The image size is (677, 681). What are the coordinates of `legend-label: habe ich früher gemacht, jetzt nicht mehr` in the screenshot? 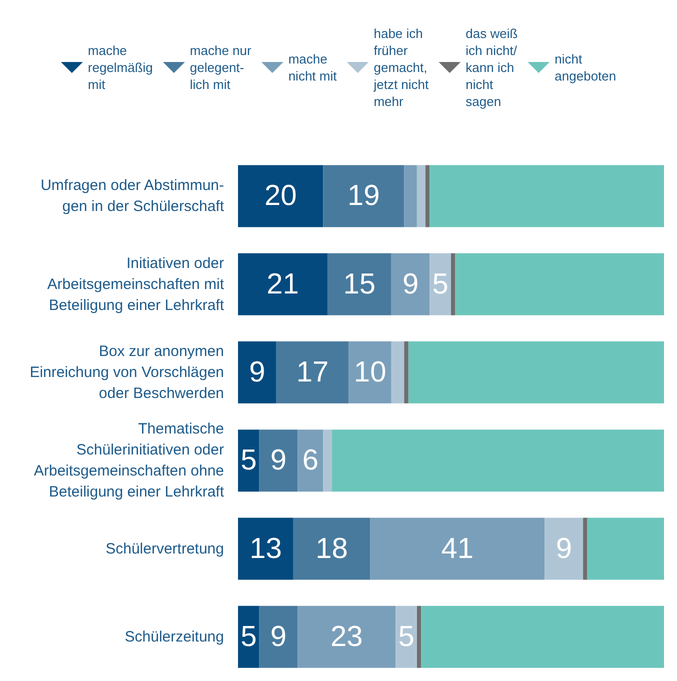 It's located at (401, 67).